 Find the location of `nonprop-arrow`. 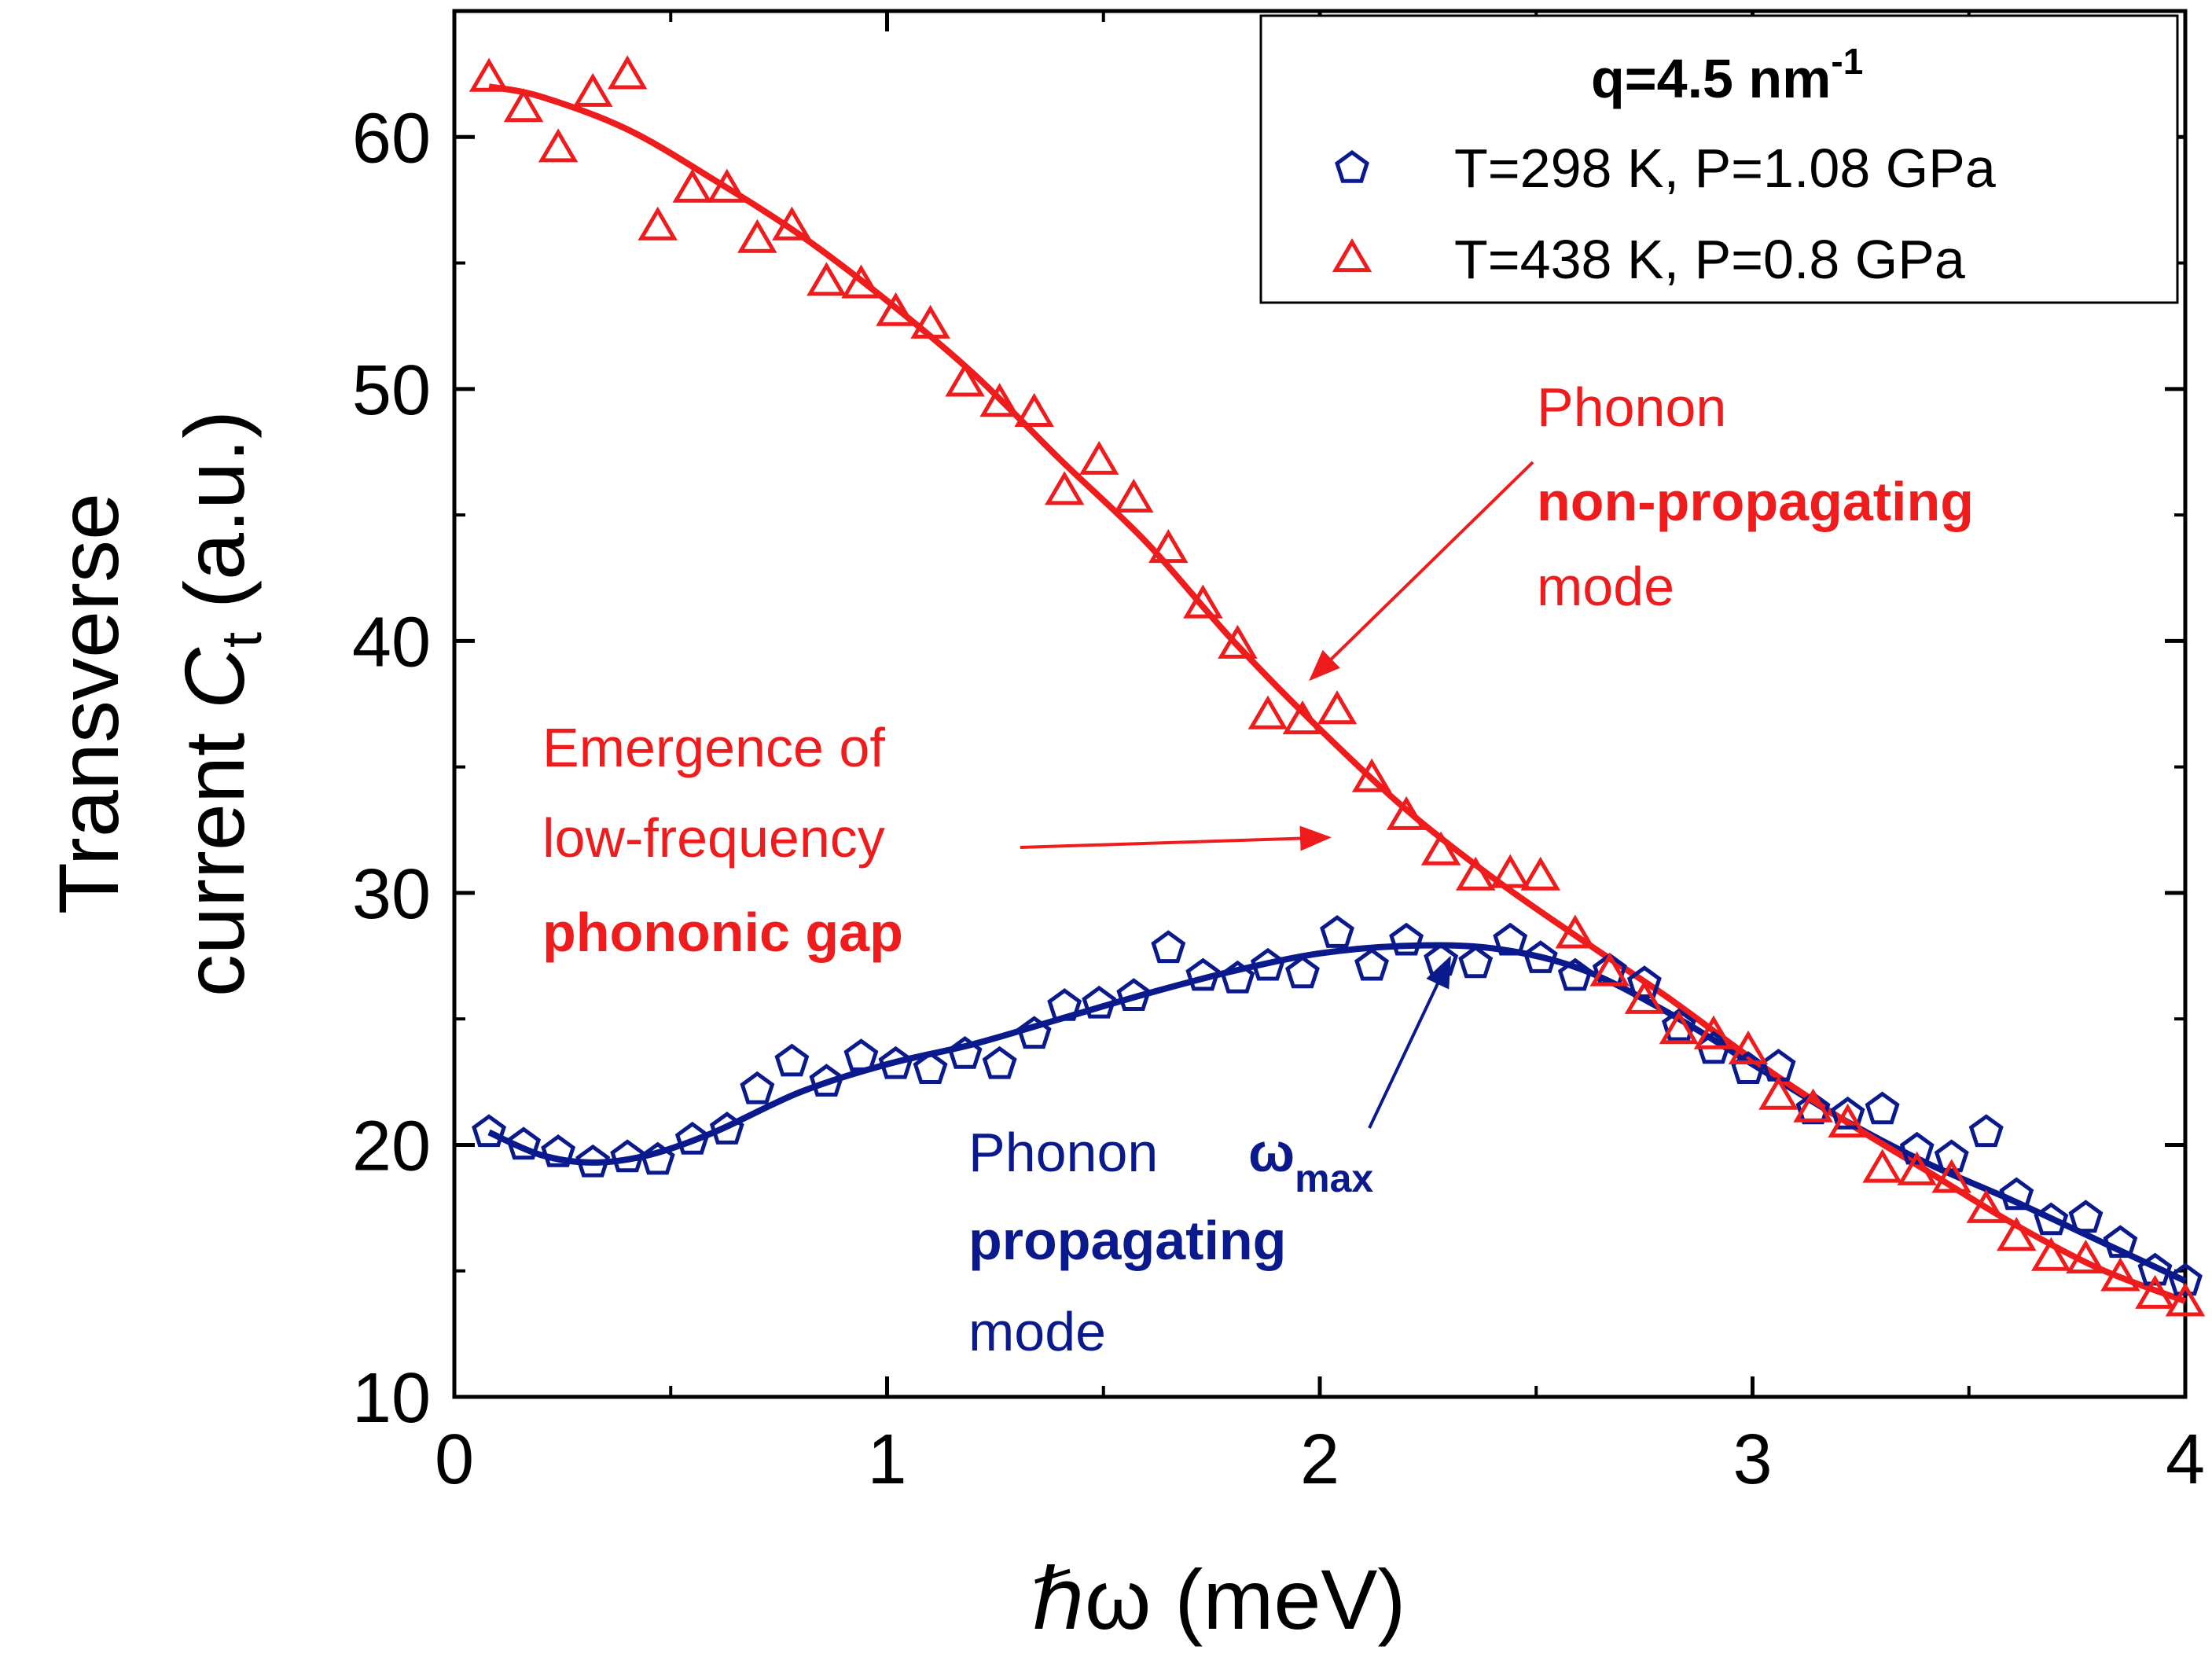

nonprop-arrow is located at coordinates (1421, 571).